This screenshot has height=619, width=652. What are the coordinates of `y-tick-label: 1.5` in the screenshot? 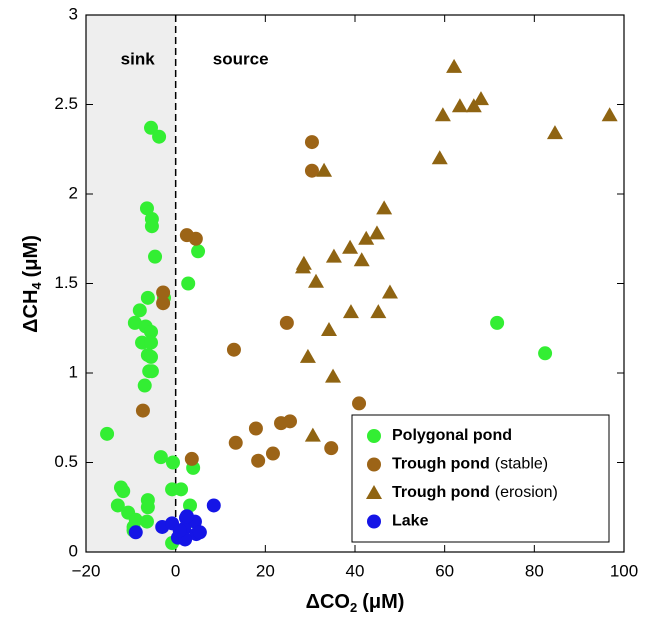 It's located at (66, 282).